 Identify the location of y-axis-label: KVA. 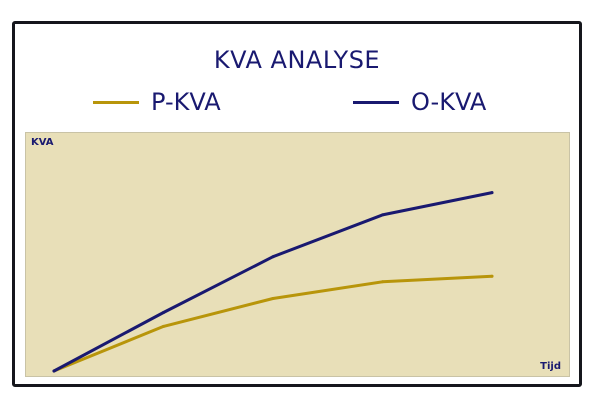
(42, 142).